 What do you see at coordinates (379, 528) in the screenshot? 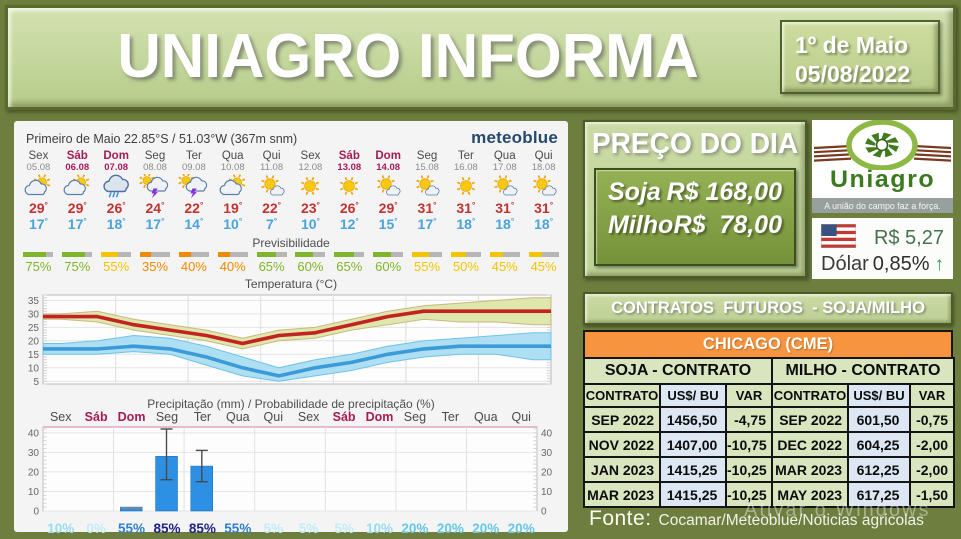
I see `precip-probability: 10%` at bounding box center [379, 528].